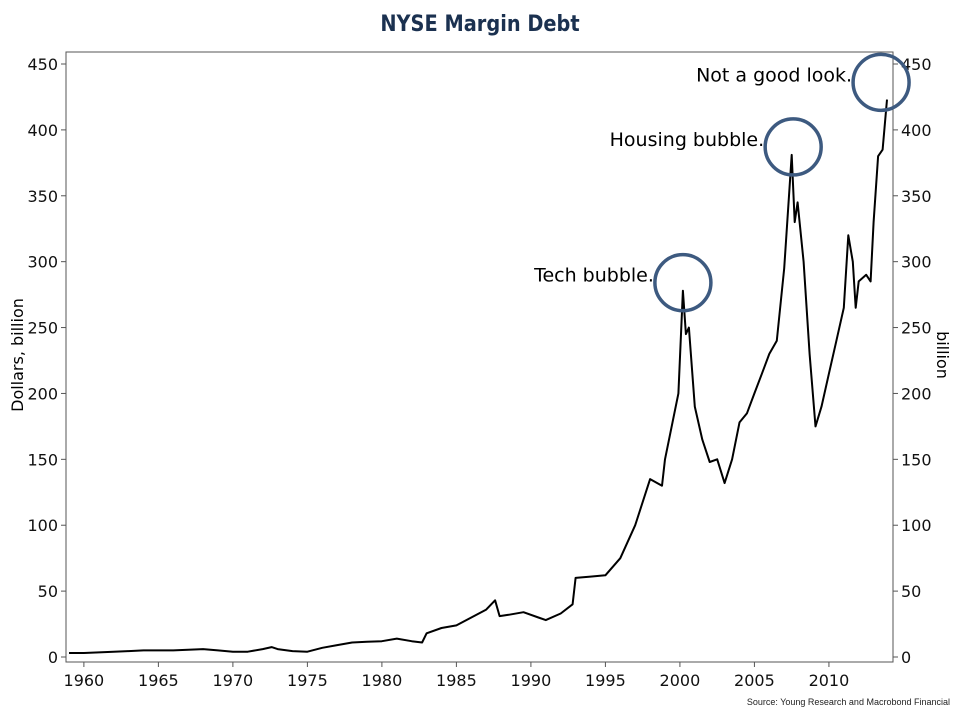 The width and height of the screenshot is (960, 720). I want to click on y-tick-label-left: 150, so click(42, 459).